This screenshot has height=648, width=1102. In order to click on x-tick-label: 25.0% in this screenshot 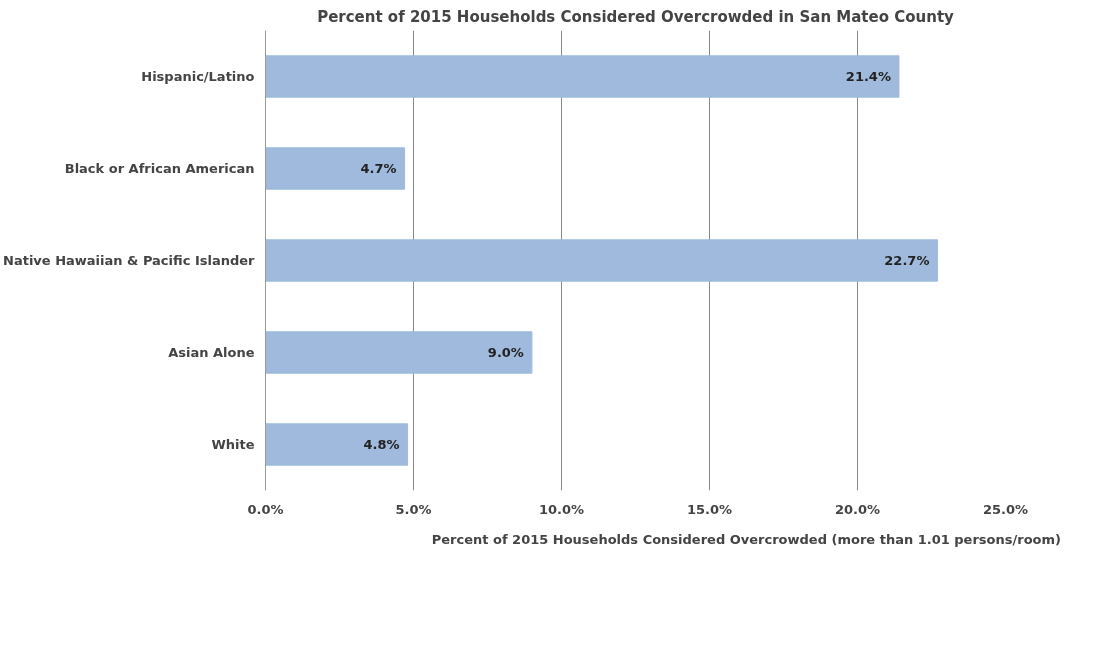, I will do `click(1005, 509)`.